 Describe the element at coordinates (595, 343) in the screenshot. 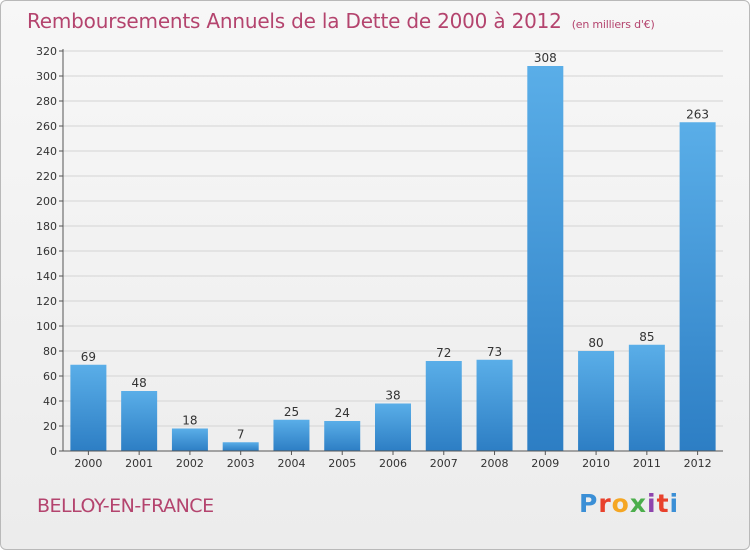

I see `bar-value-label: 80` at that location.